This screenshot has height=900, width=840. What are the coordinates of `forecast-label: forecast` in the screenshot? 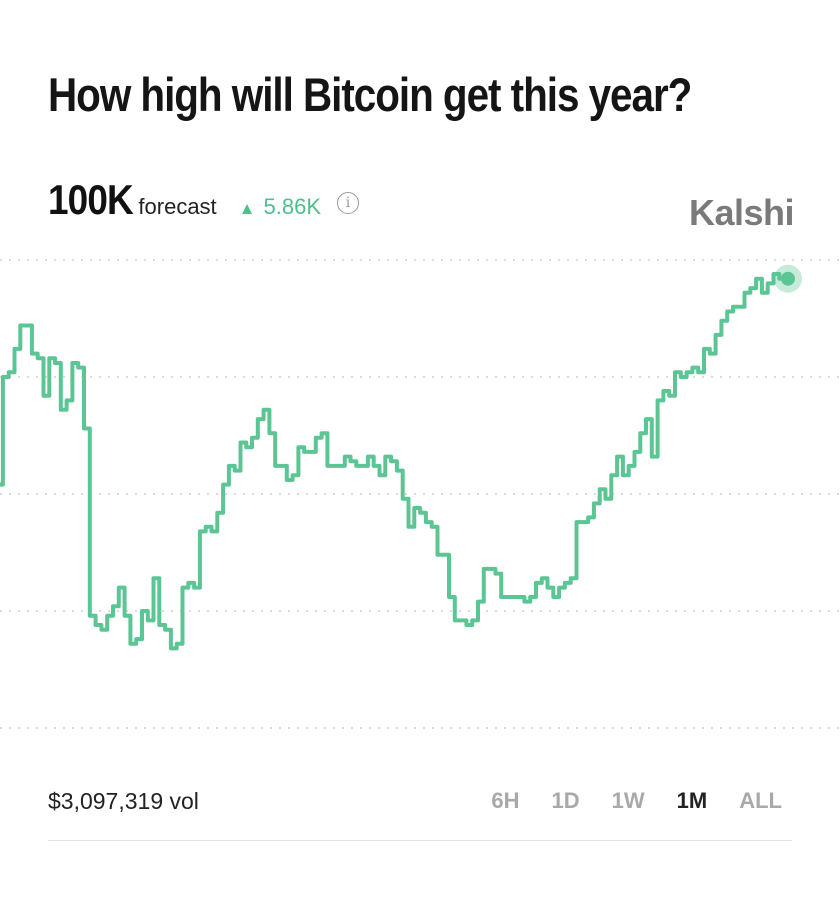 It's located at (177, 206).